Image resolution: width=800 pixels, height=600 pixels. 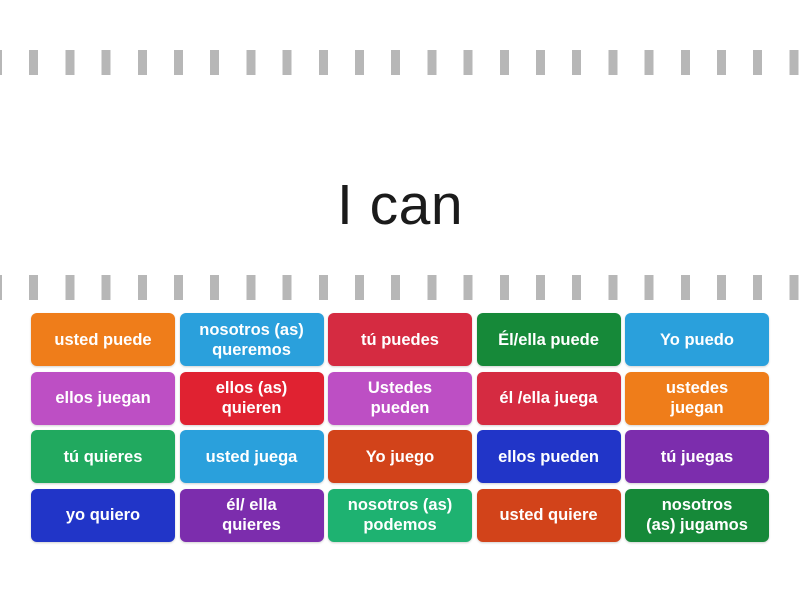 I want to click on answer-tile: usted juega, so click(x=251, y=456).